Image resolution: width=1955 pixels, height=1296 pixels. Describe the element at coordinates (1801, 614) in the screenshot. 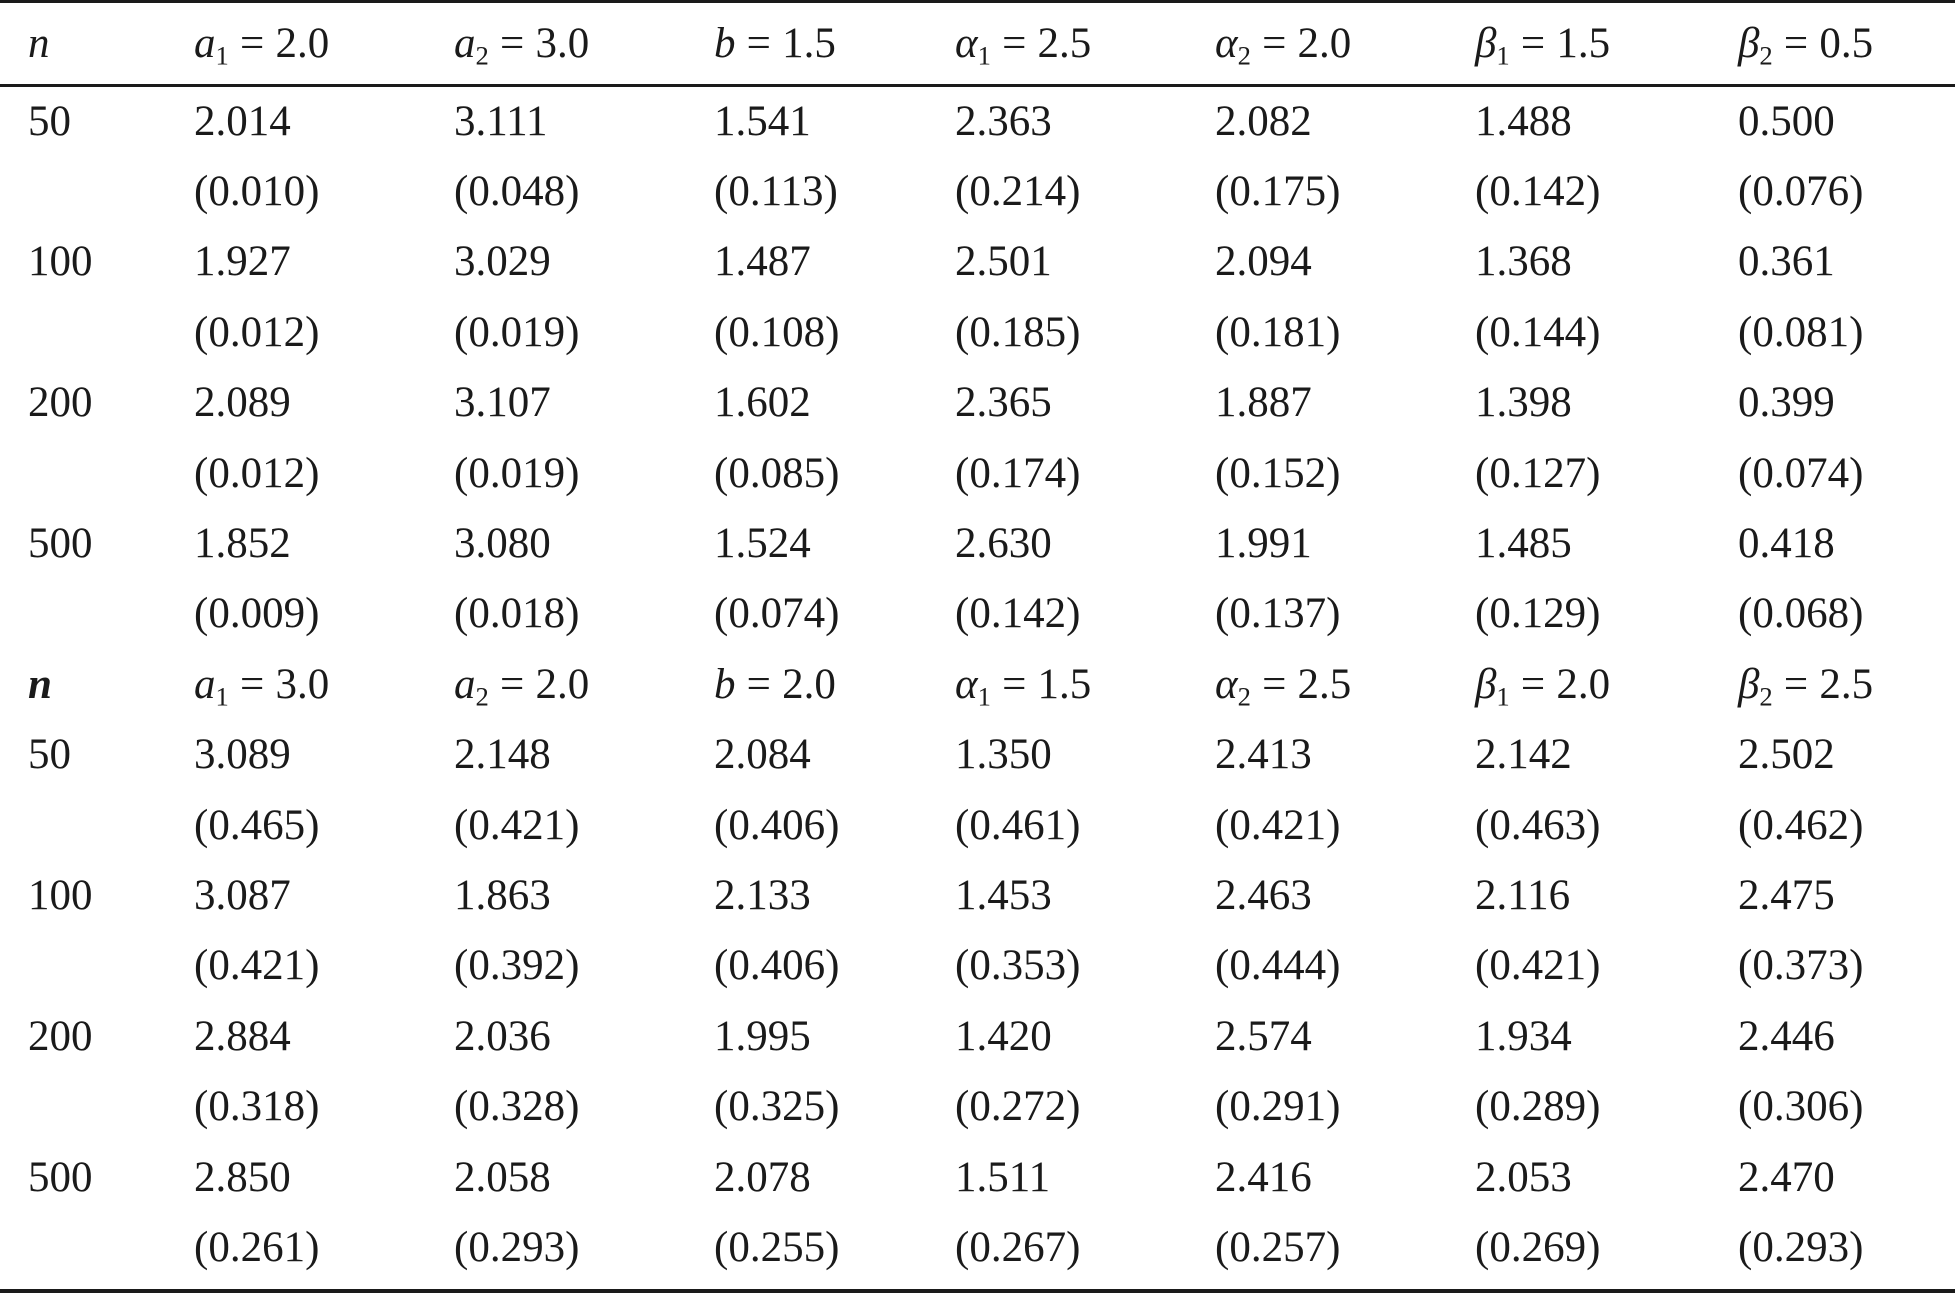

I see `std-error-cell: (0.068)` at that location.